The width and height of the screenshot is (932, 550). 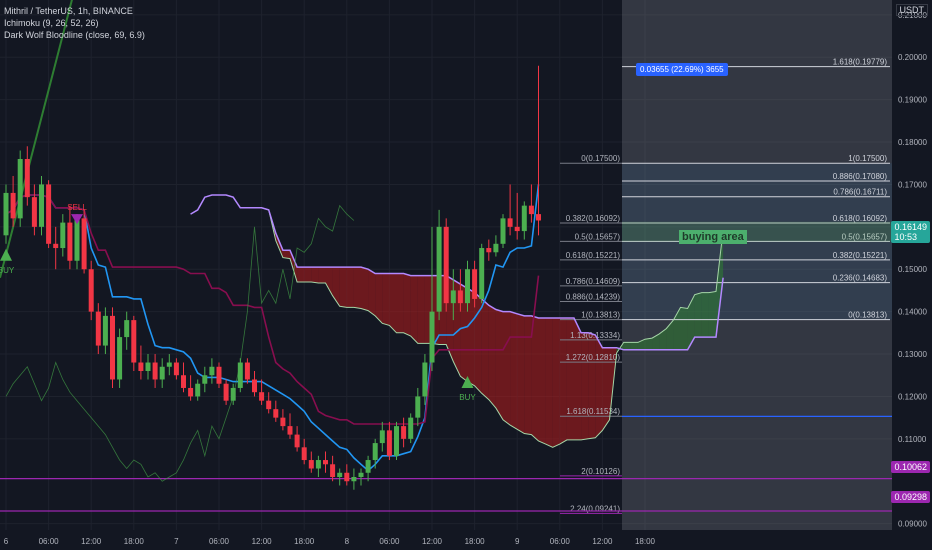 I want to click on buying-zone, so click(x=757, y=231).